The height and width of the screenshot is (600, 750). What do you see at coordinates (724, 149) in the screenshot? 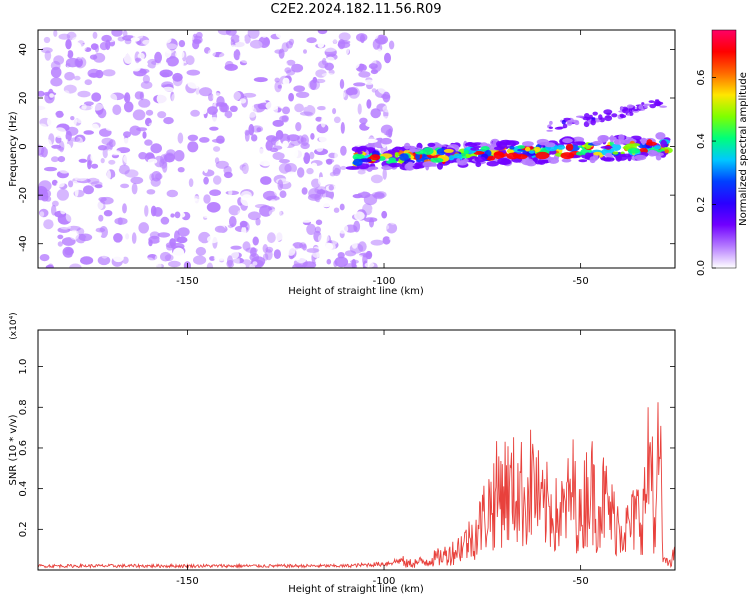
I see `colorbar-gradient` at bounding box center [724, 149].